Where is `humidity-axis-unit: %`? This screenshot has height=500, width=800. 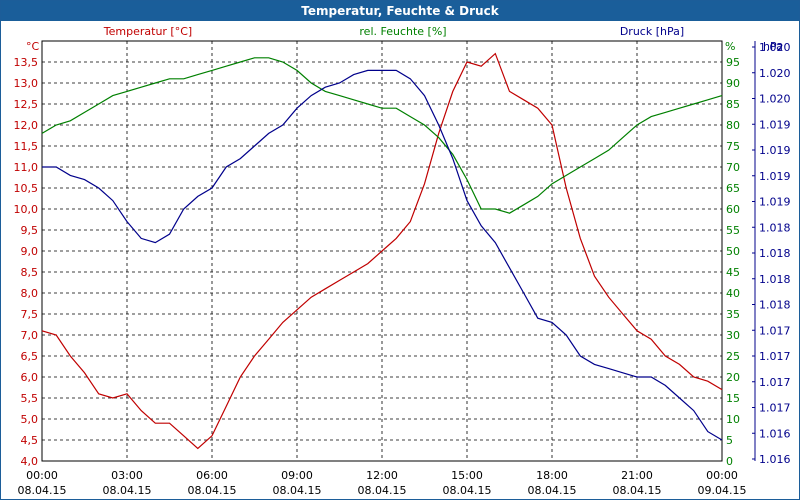
humidity-axis-unit: % is located at coordinates (730, 46).